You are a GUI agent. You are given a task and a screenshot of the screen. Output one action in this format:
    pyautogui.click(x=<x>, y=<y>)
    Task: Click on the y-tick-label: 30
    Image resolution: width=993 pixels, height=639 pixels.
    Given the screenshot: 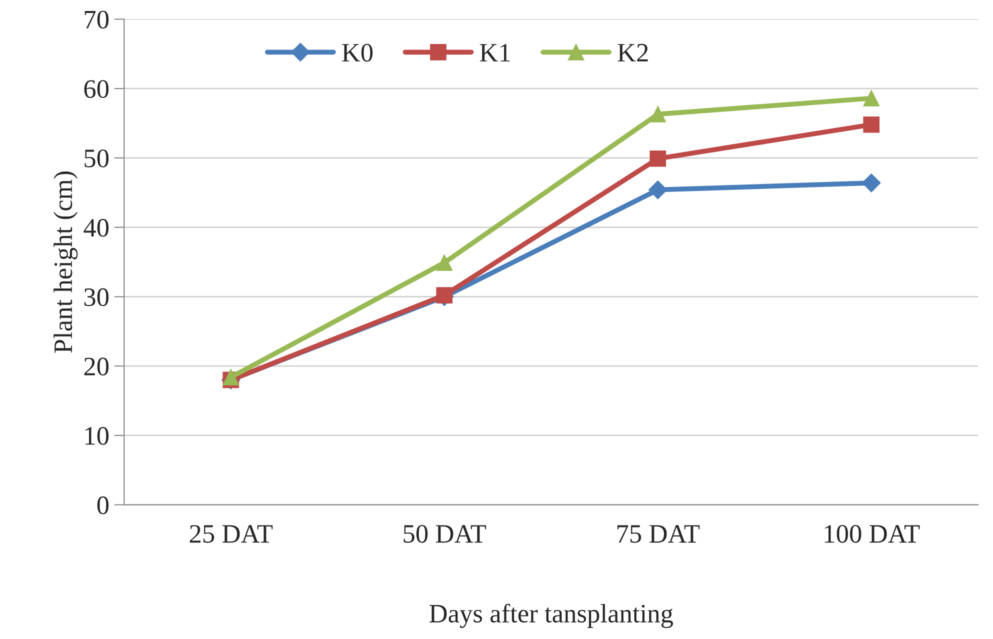 What is the action you would take?
    pyautogui.click(x=96, y=297)
    